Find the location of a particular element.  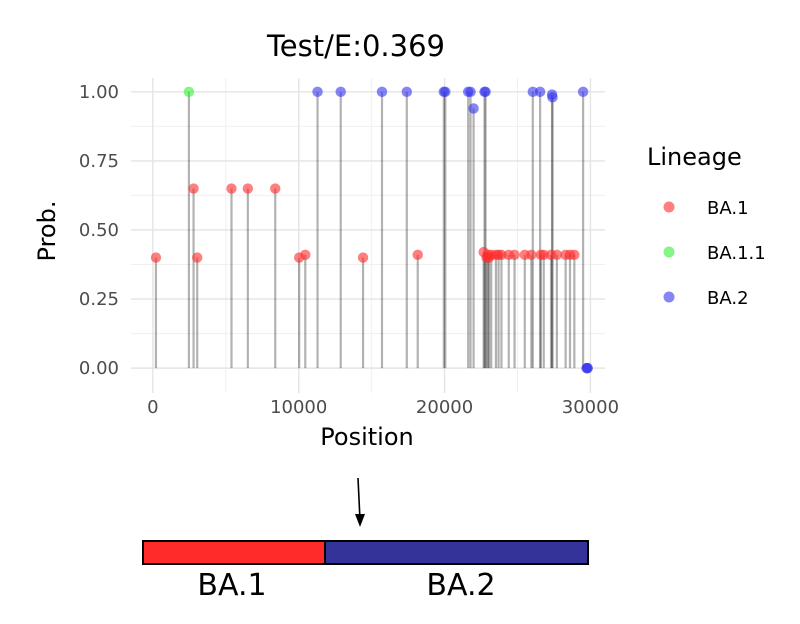

x-tick-label: 30000 is located at coordinates (590, 407).